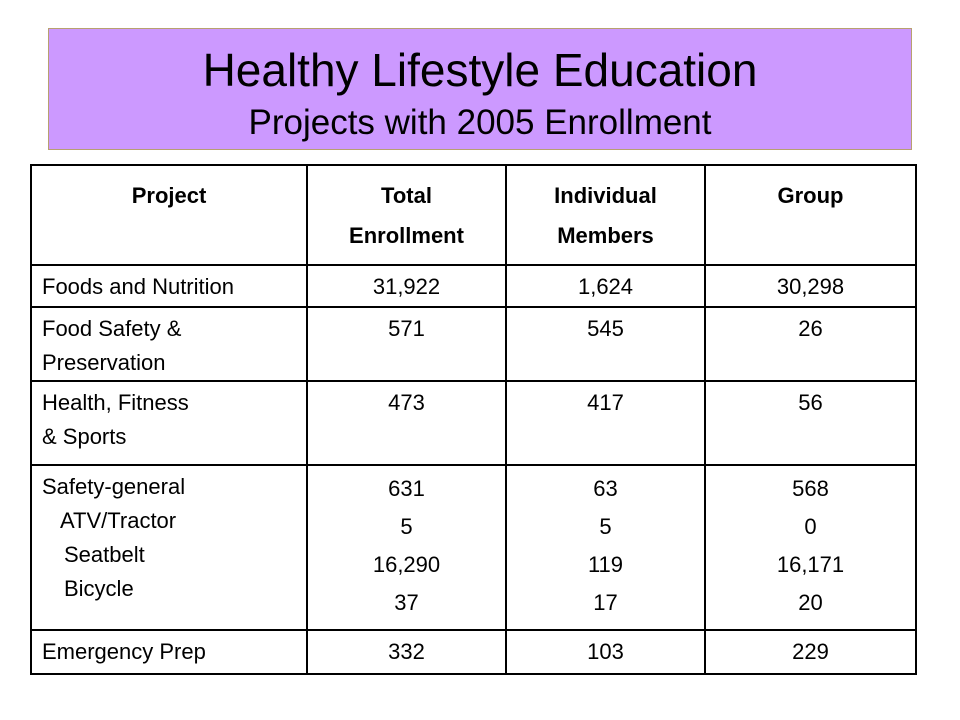 This screenshot has height=720, width=960. I want to click on total-enrollment-cell: 631 5 16,290 37, so click(406, 547).